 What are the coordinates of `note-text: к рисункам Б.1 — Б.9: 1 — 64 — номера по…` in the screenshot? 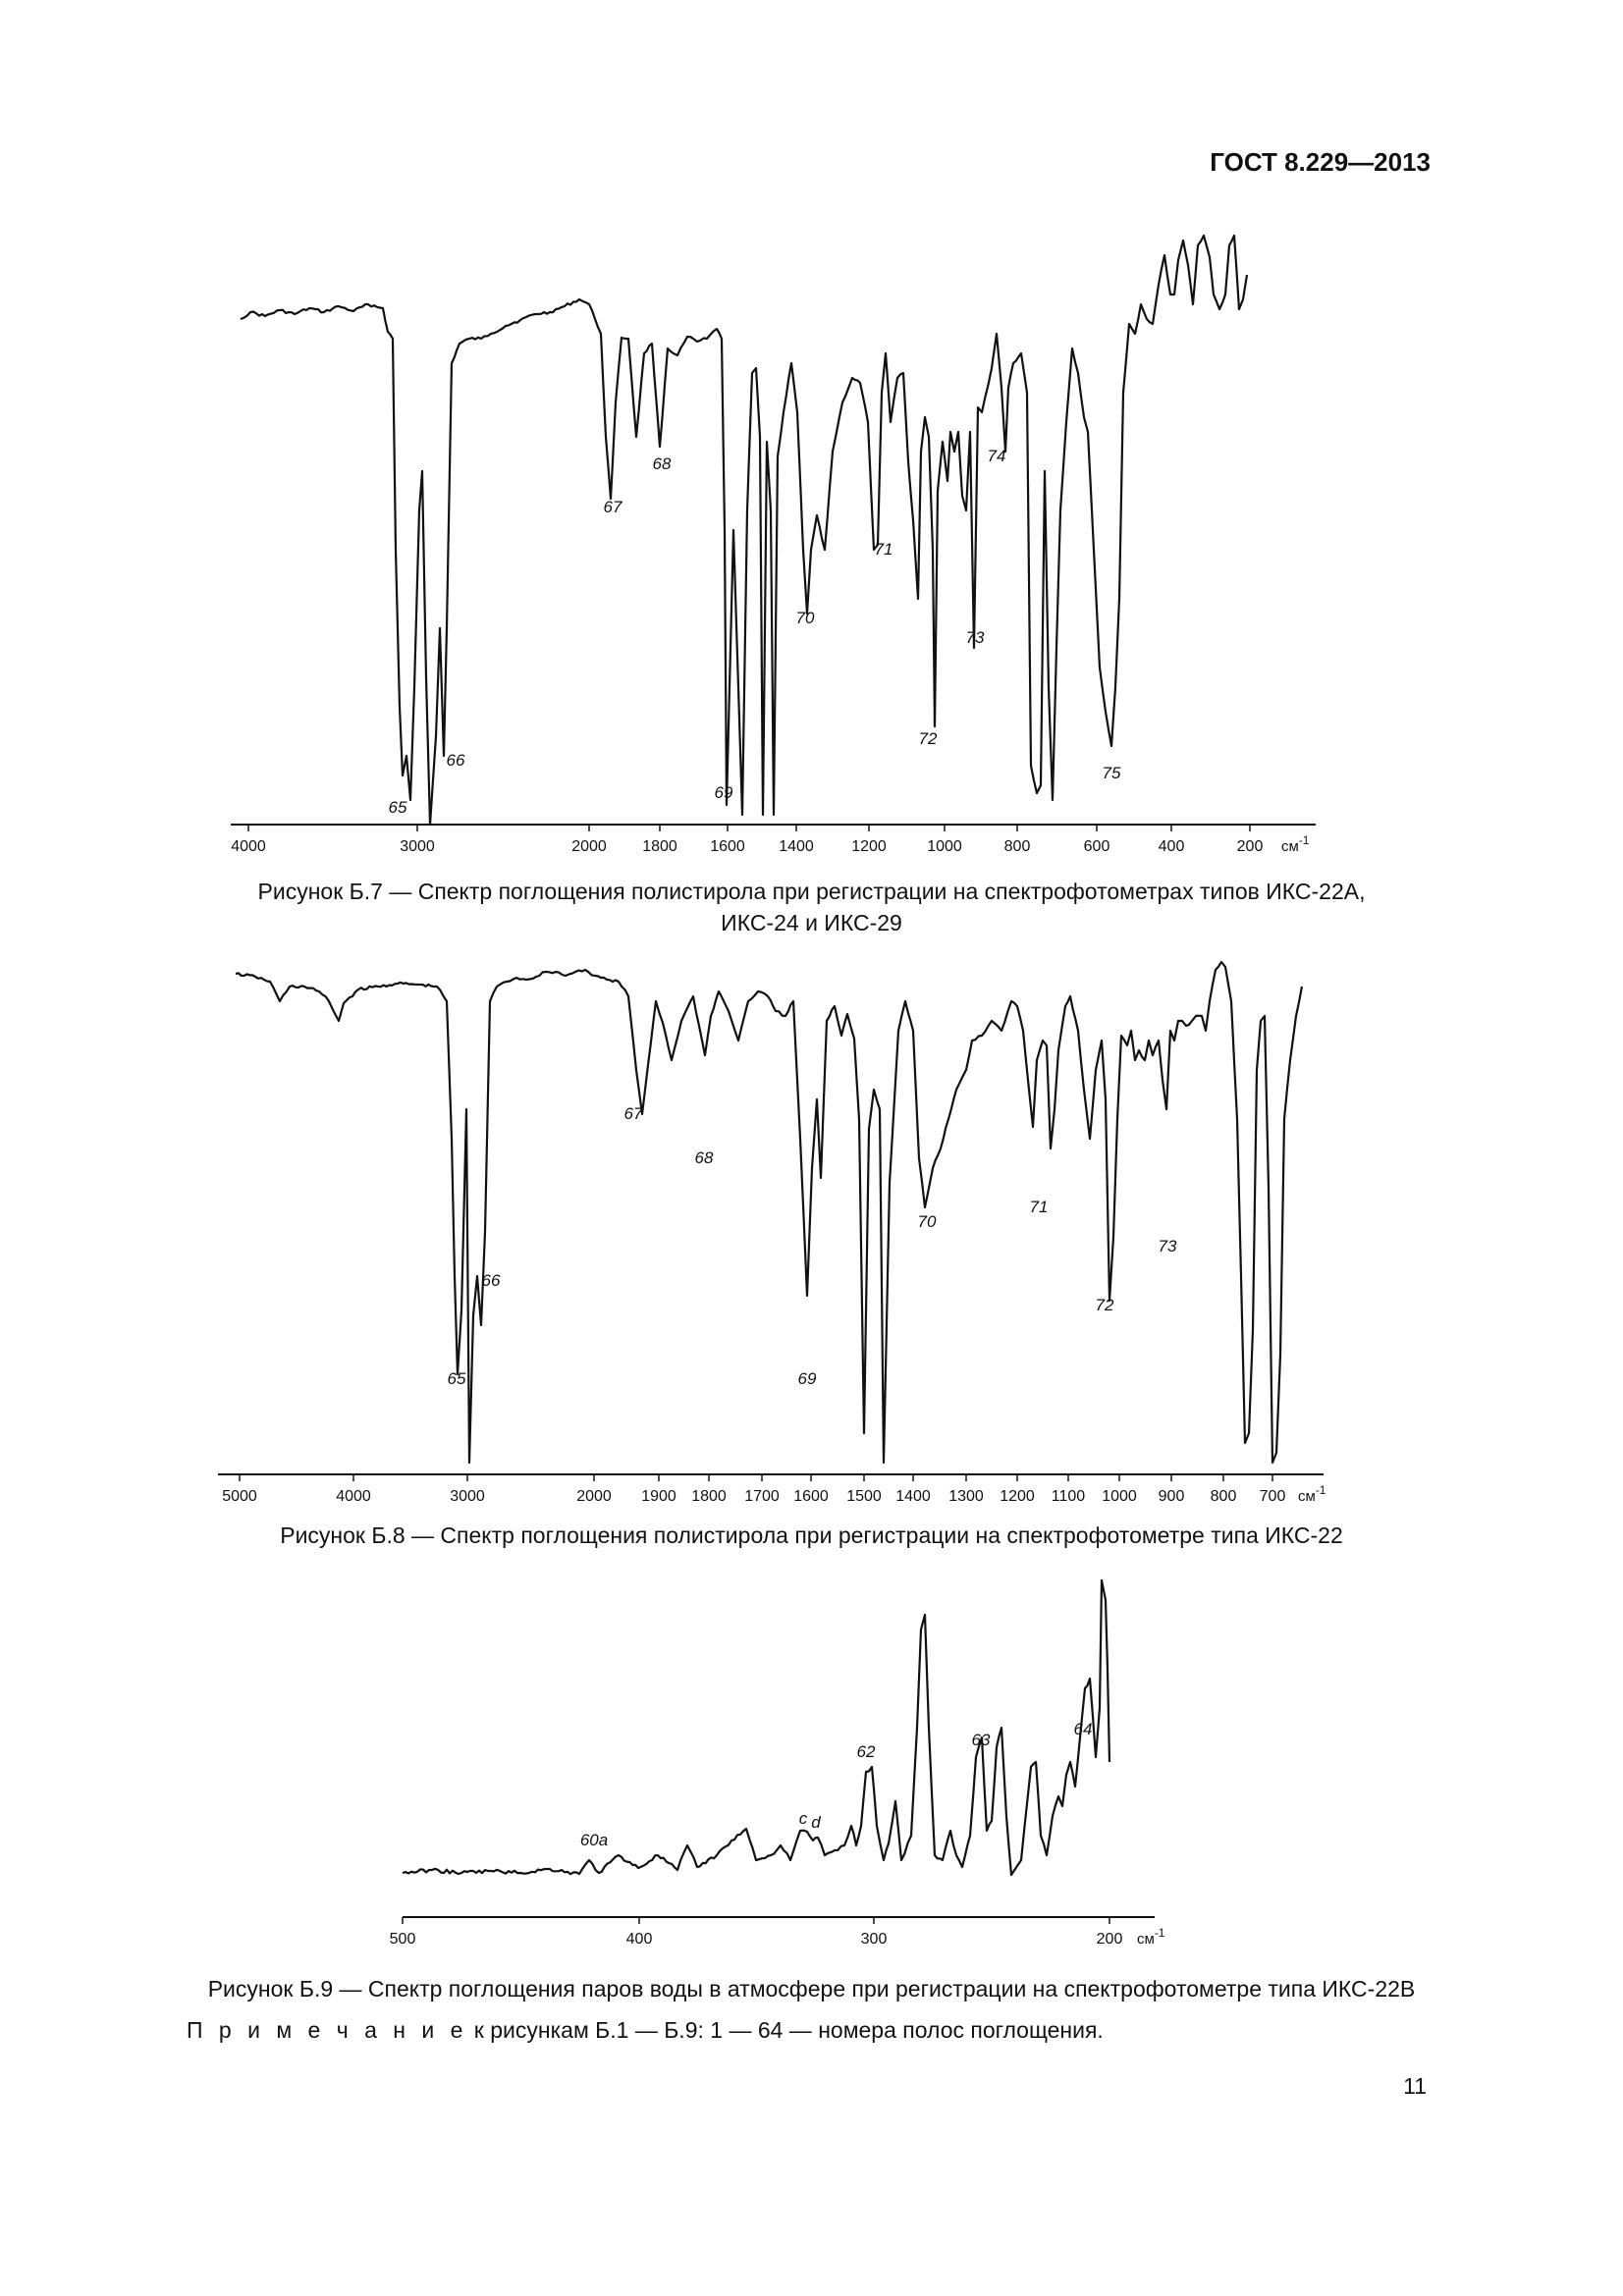 It's located at (785, 2030).